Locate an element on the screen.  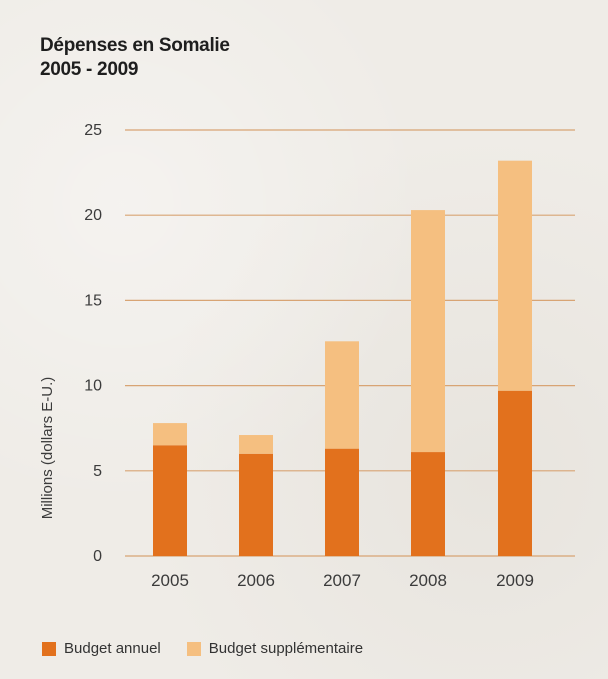
legend-item-supplementary: Budget supplémentaire is located at coordinates (275, 648).